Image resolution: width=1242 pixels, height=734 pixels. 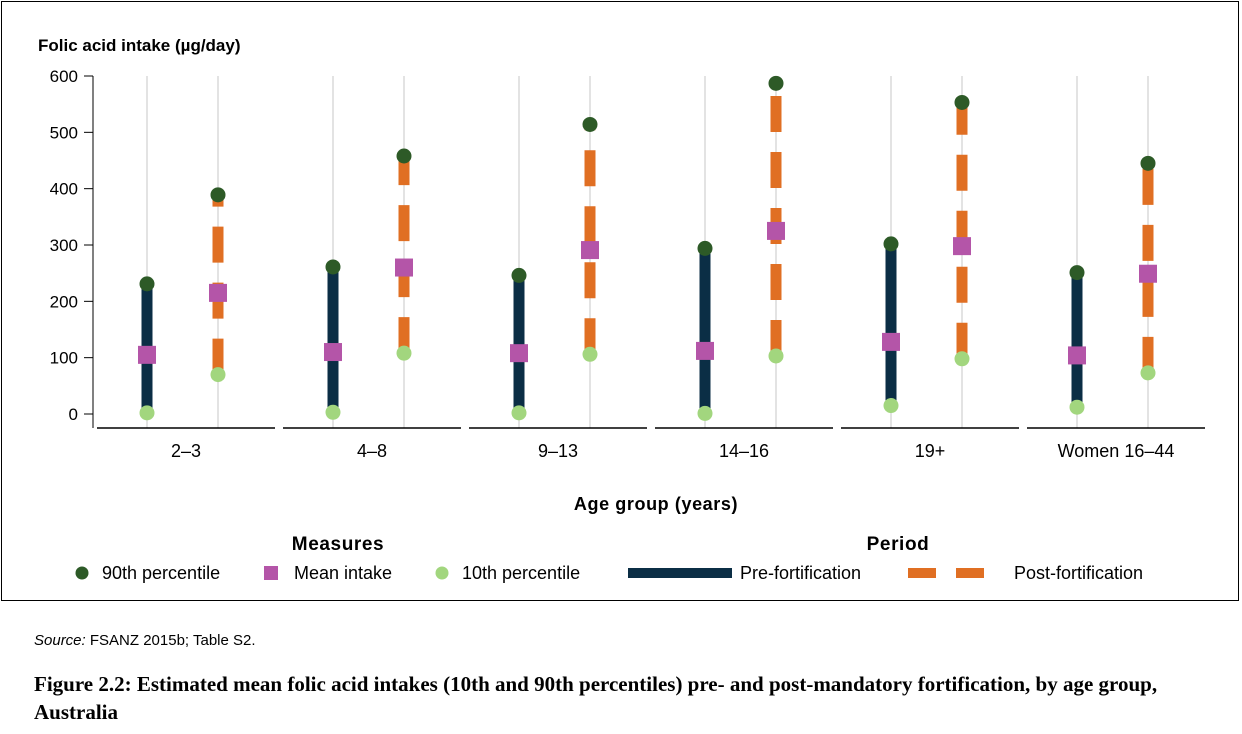 What do you see at coordinates (60, 640) in the screenshot?
I see `source-label: Source:` at bounding box center [60, 640].